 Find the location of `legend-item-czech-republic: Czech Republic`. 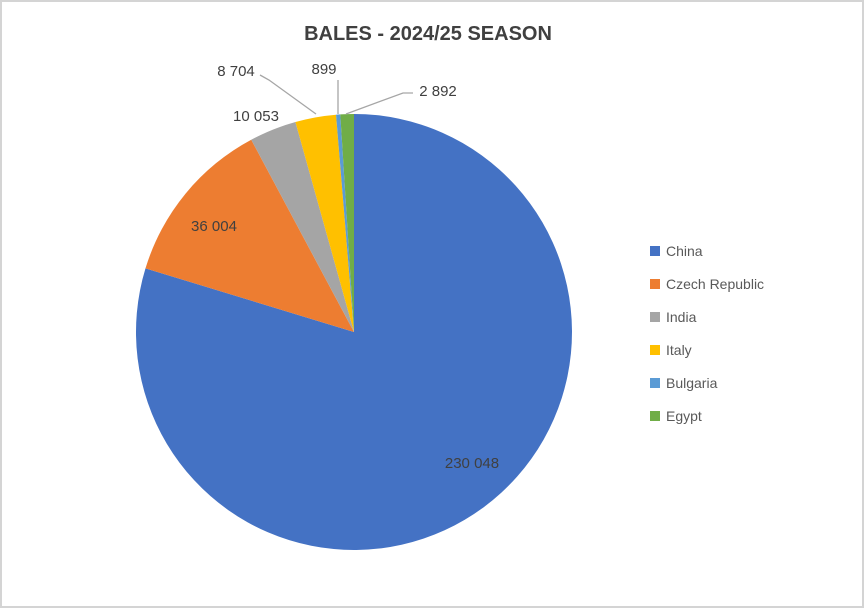

legend-item-czech-republic: Czech Republic is located at coordinates (707, 283).